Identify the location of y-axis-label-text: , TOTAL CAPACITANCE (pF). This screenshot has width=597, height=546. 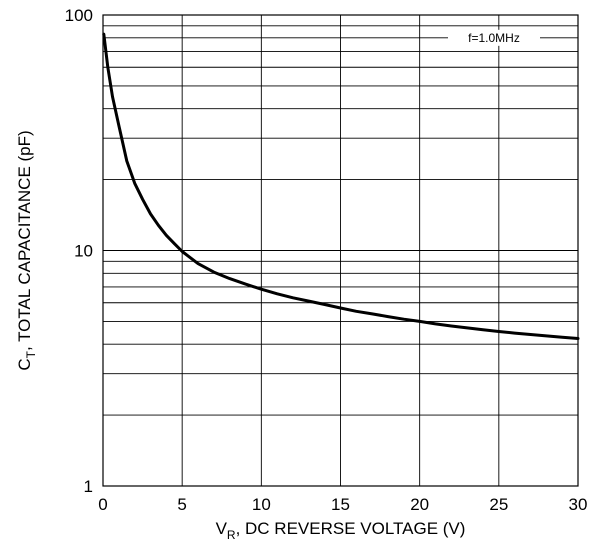
(24, 240).